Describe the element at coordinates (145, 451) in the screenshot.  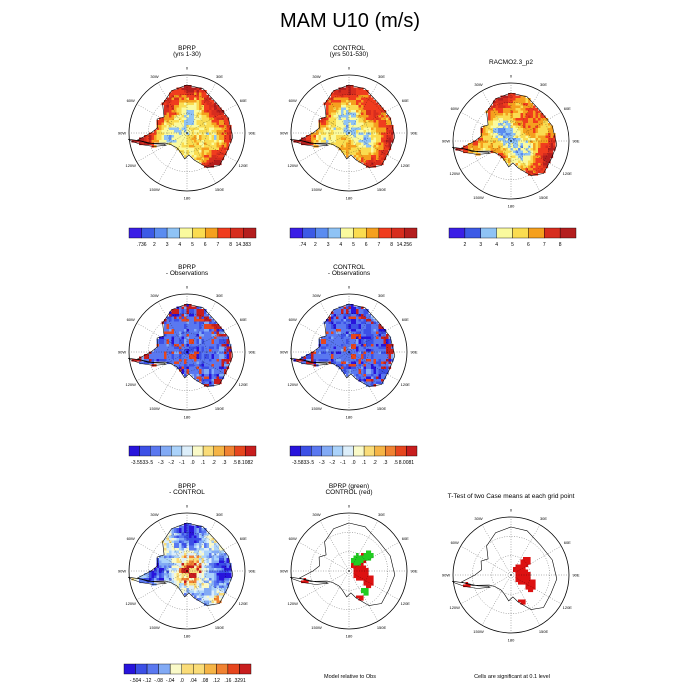
I see `colorbar-box` at that location.